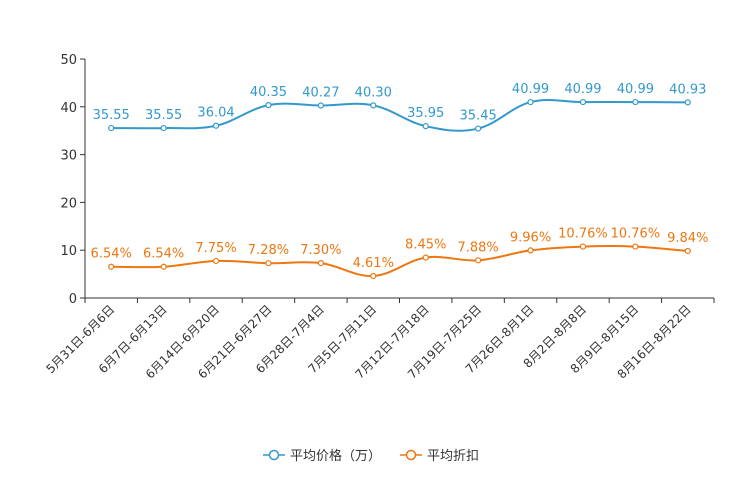  I want to click on y-tick-label: 0, so click(73, 299).